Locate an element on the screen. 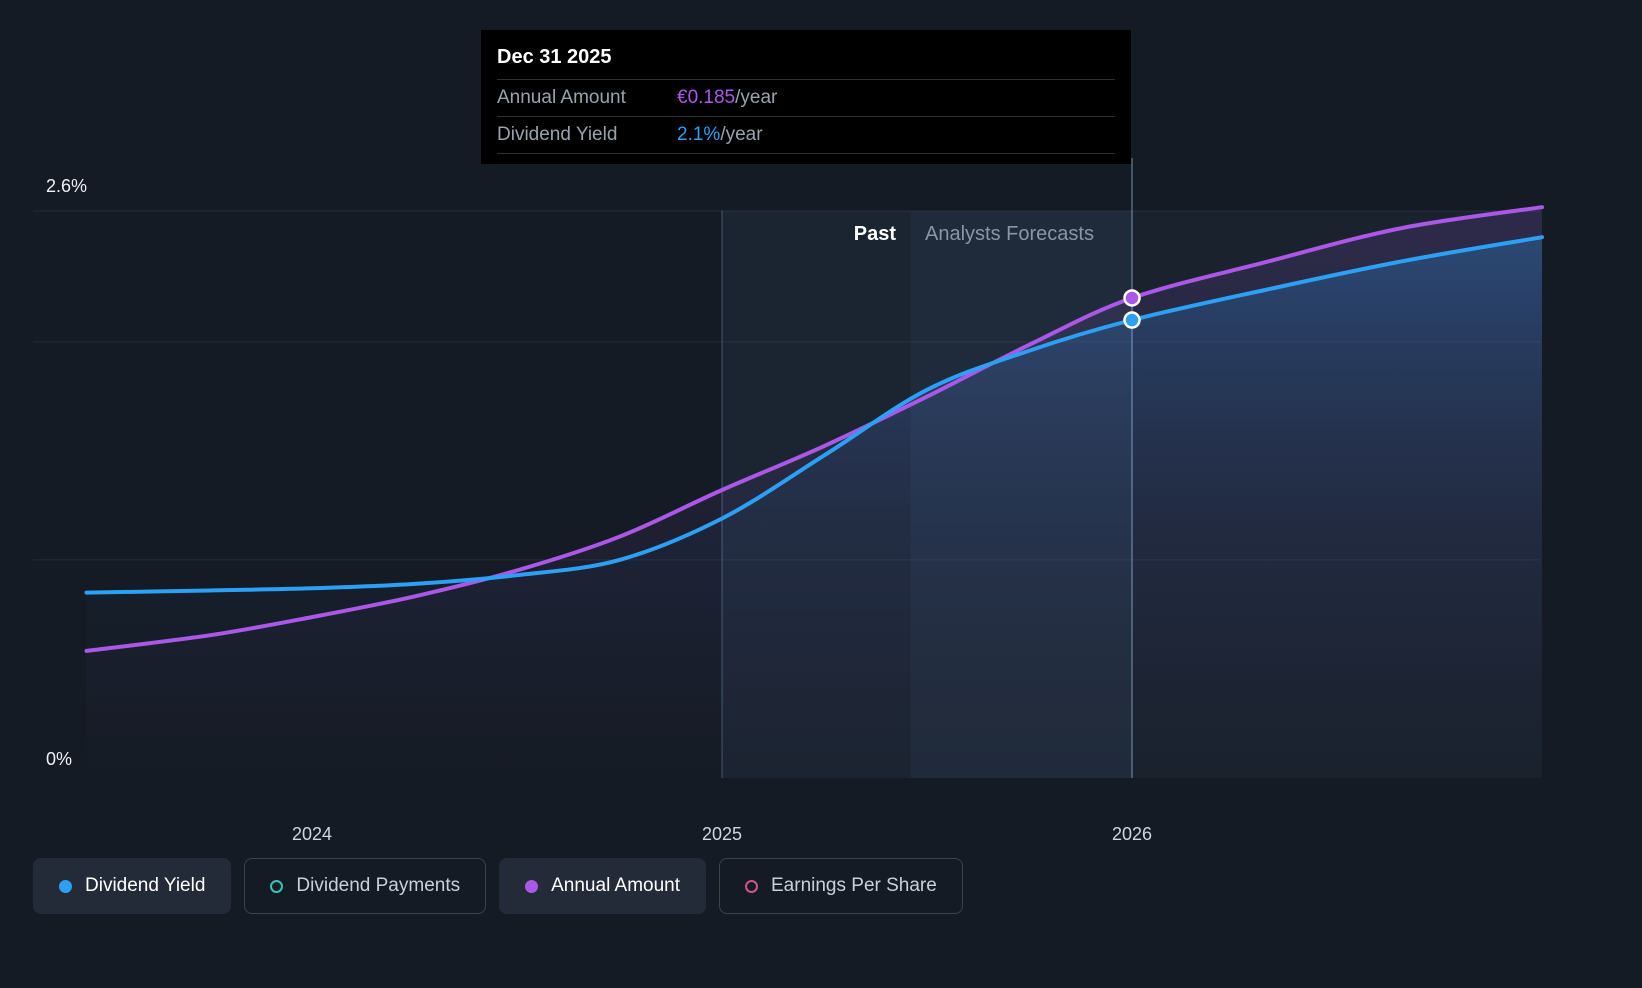 The width and height of the screenshot is (1642, 988). legend-toggle-earnings-per-share: Earnings Per Share is located at coordinates (841, 886).